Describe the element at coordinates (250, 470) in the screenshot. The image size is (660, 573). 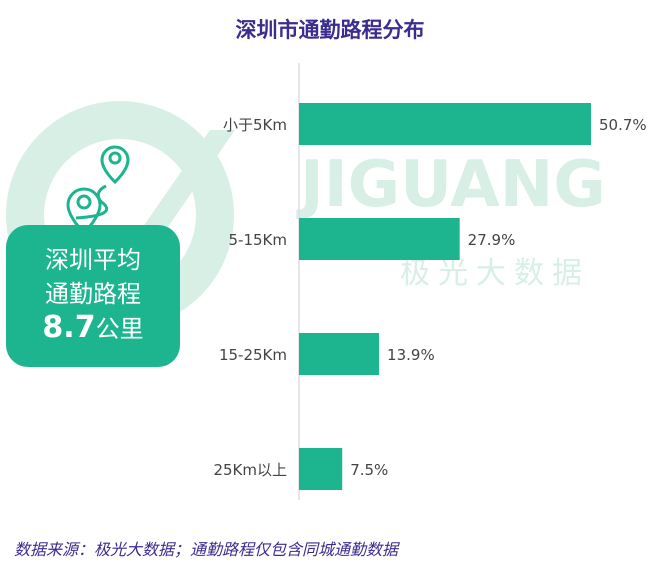
I see `category-label: 25Km以上` at that location.